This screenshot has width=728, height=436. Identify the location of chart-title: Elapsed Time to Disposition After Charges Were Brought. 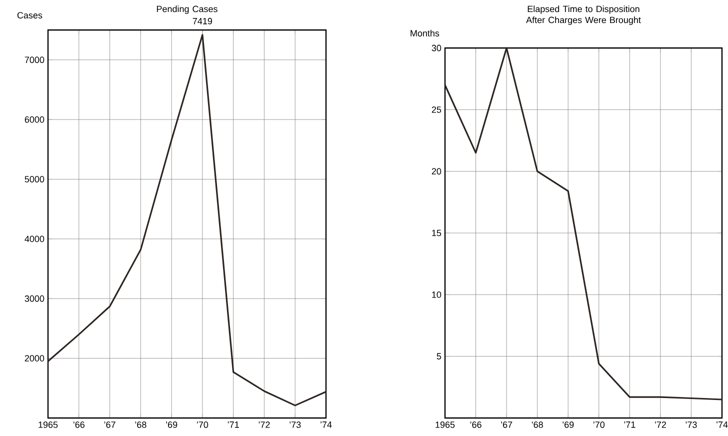
(583, 15).